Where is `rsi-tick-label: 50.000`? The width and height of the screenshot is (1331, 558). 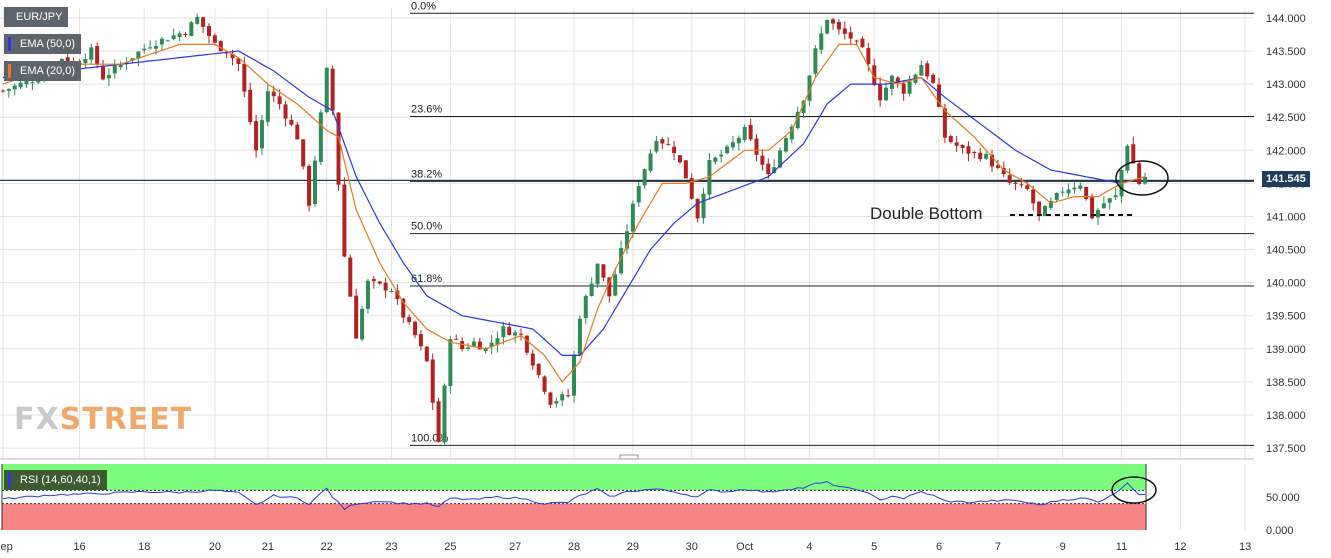
rsi-tick-label: 50.000 is located at coordinates (1283, 498).